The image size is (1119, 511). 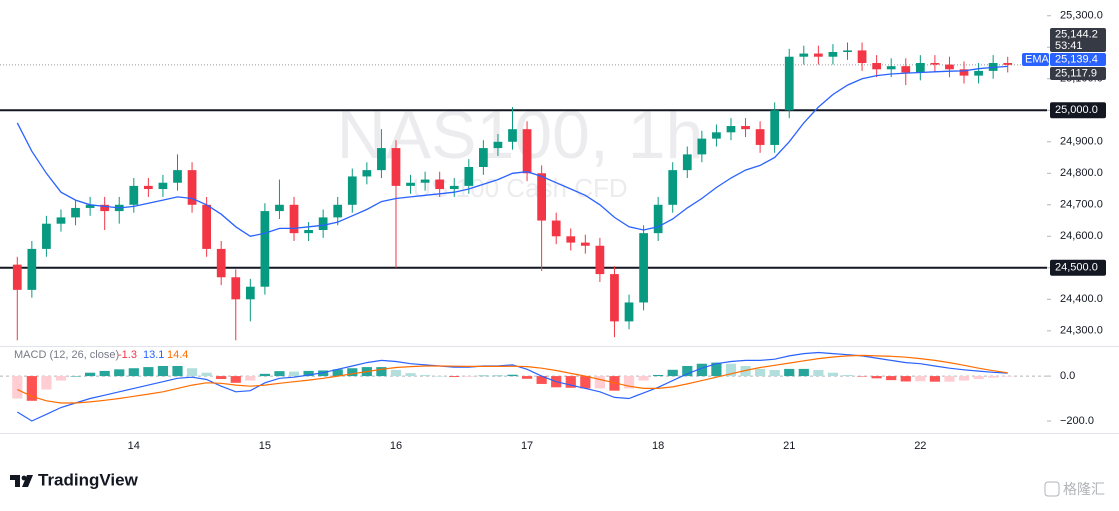 I want to click on y-tick-label: 24,700.0, so click(x=1081, y=205).